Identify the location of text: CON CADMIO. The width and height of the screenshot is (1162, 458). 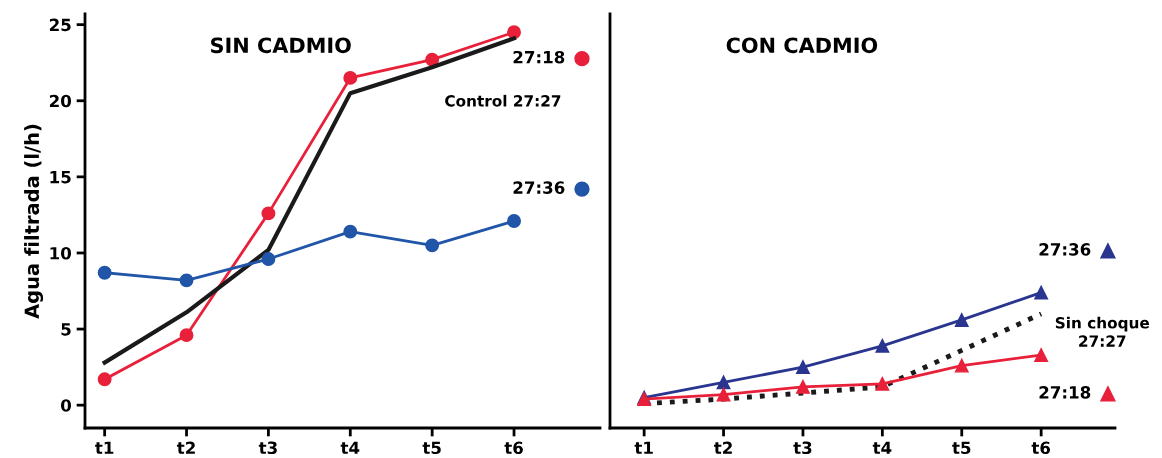
(802, 45).